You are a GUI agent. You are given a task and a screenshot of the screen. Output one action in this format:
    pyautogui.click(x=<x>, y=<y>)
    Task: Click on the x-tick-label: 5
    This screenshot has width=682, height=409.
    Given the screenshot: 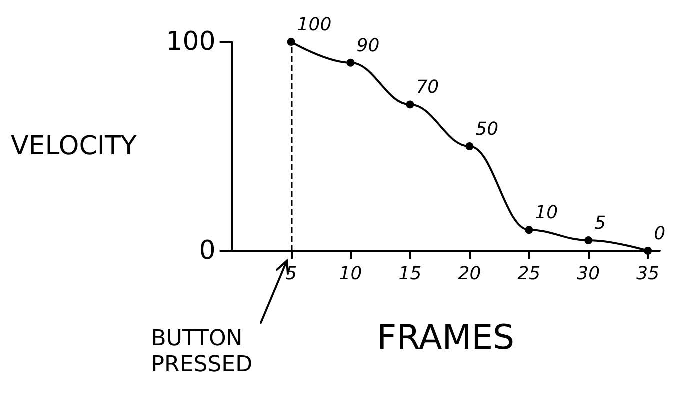 What is the action you would take?
    pyautogui.click(x=292, y=274)
    